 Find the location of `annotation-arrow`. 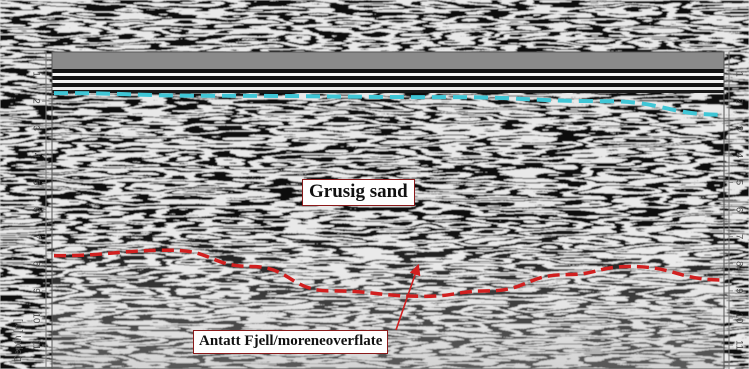

annotation-arrow is located at coordinates (408, 297).